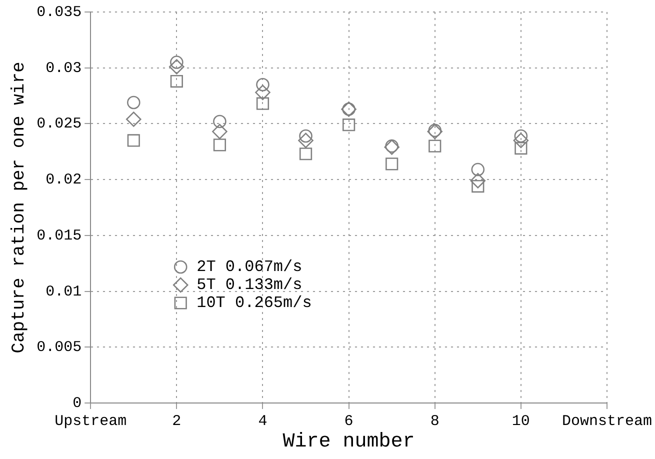 Image resolution: width=655 pixels, height=459 pixels. Describe the element at coordinates (263, 421) in the screenshot. I see `x-tick-label: 4` at that location.